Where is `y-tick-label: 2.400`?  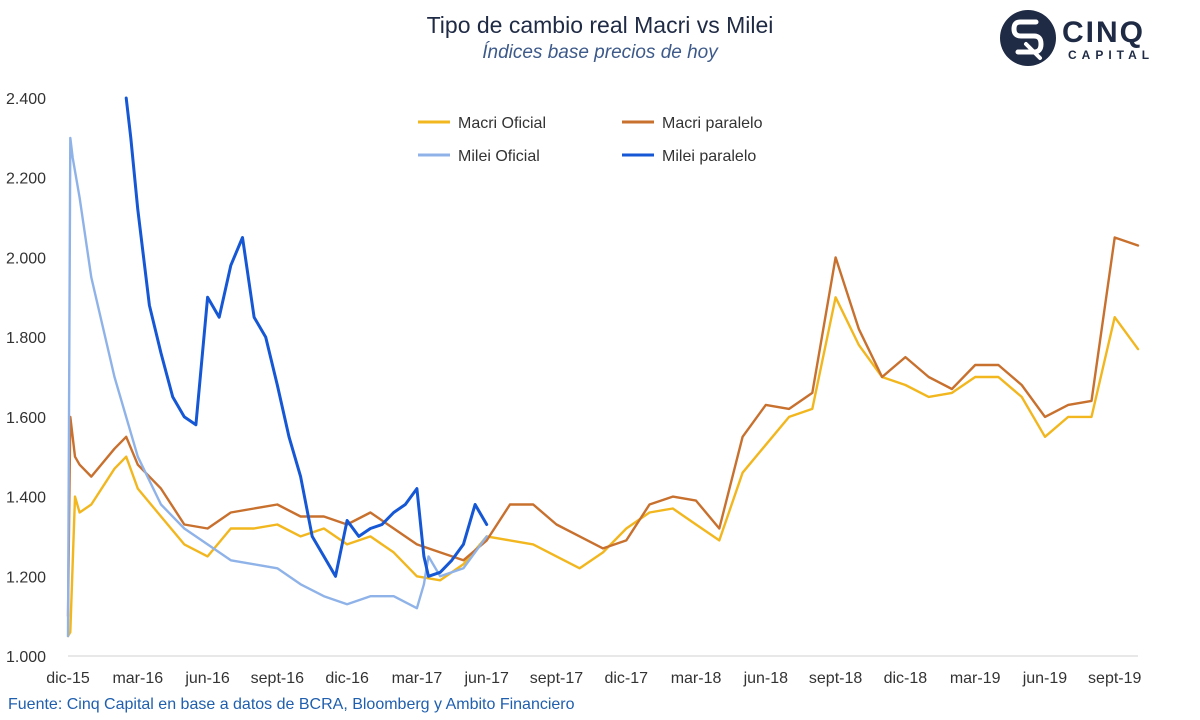
y-tick-label: 2.400 is located at coordinates (26, 99).